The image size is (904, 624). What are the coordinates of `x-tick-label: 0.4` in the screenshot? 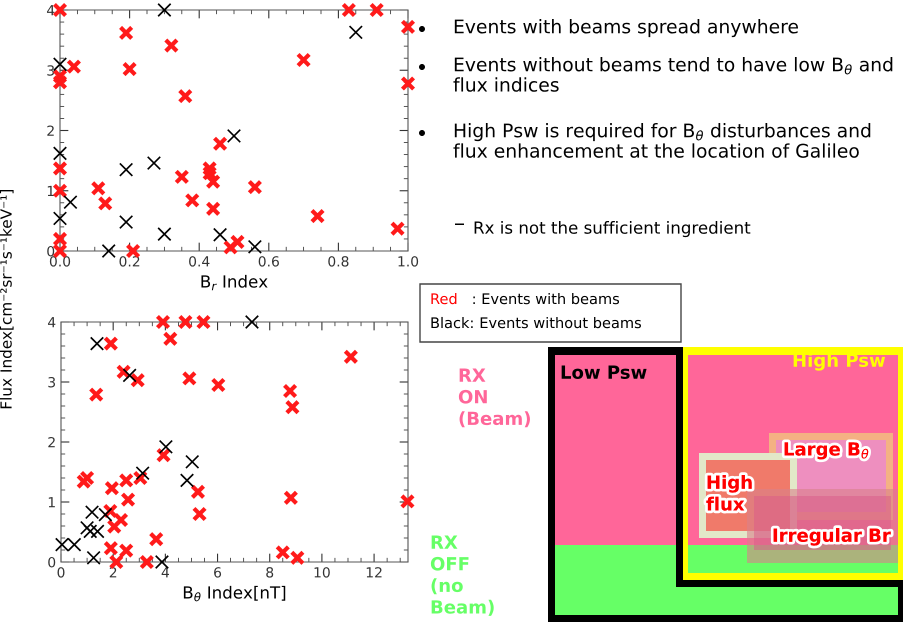 It's located at (199, 261).